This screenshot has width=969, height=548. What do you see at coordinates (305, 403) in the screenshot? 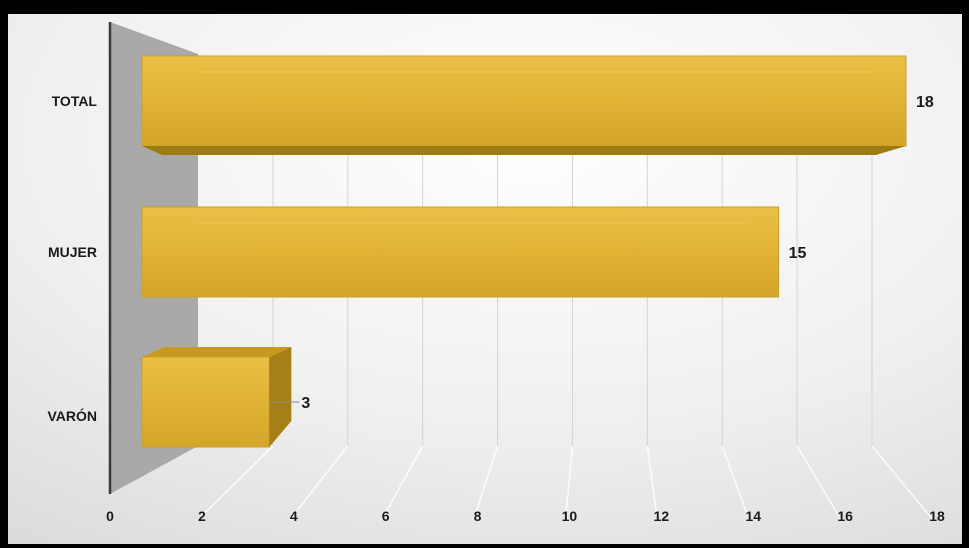
I see `value-label-varon: 3` at bounding box center [305, 403].